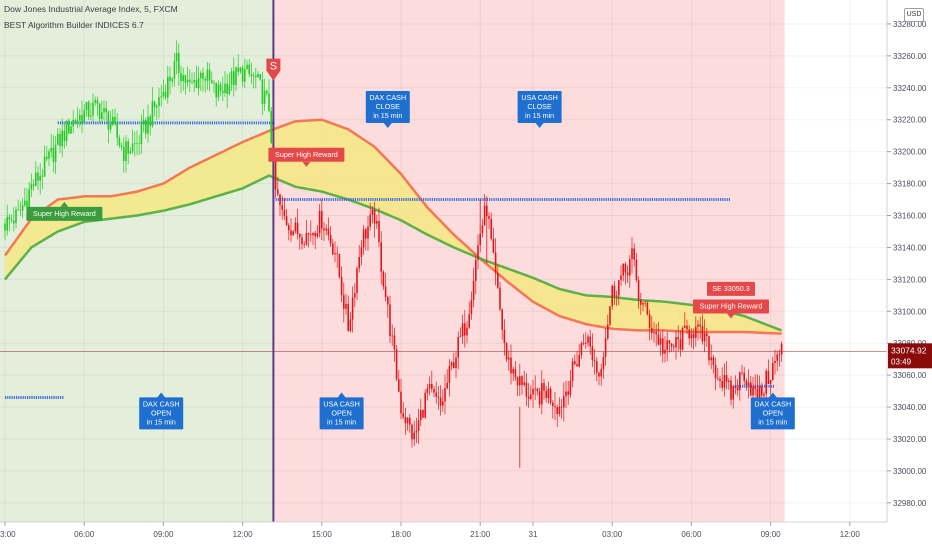  What do you see at coordinates (850, 534) in the screenshot?
I see `x-tick-label: 12:00` at bounding box center [850, 534].